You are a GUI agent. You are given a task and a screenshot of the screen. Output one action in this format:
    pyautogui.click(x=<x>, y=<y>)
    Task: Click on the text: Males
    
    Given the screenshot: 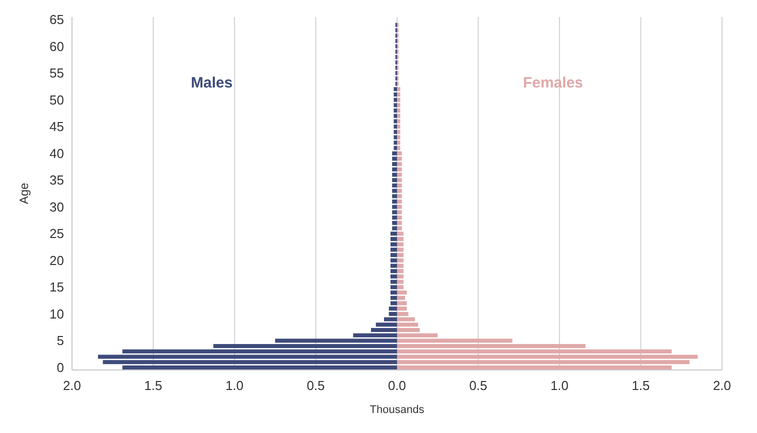 What is the action you would take?
    pyautogui.click(x=211, y=83)
    